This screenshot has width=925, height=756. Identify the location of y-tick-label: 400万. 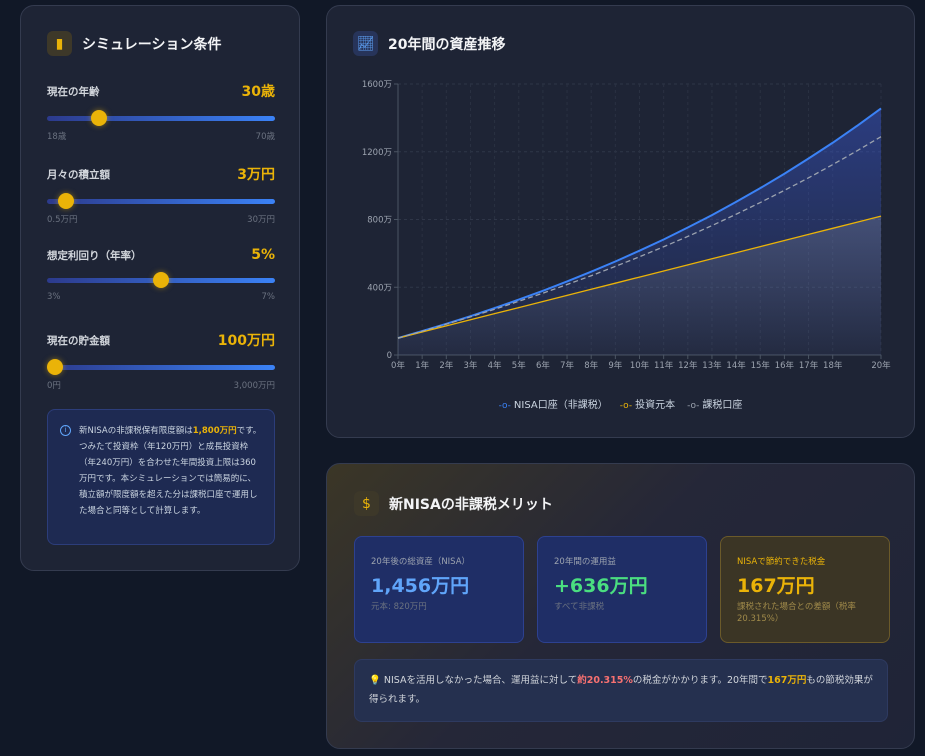
(379, 288).